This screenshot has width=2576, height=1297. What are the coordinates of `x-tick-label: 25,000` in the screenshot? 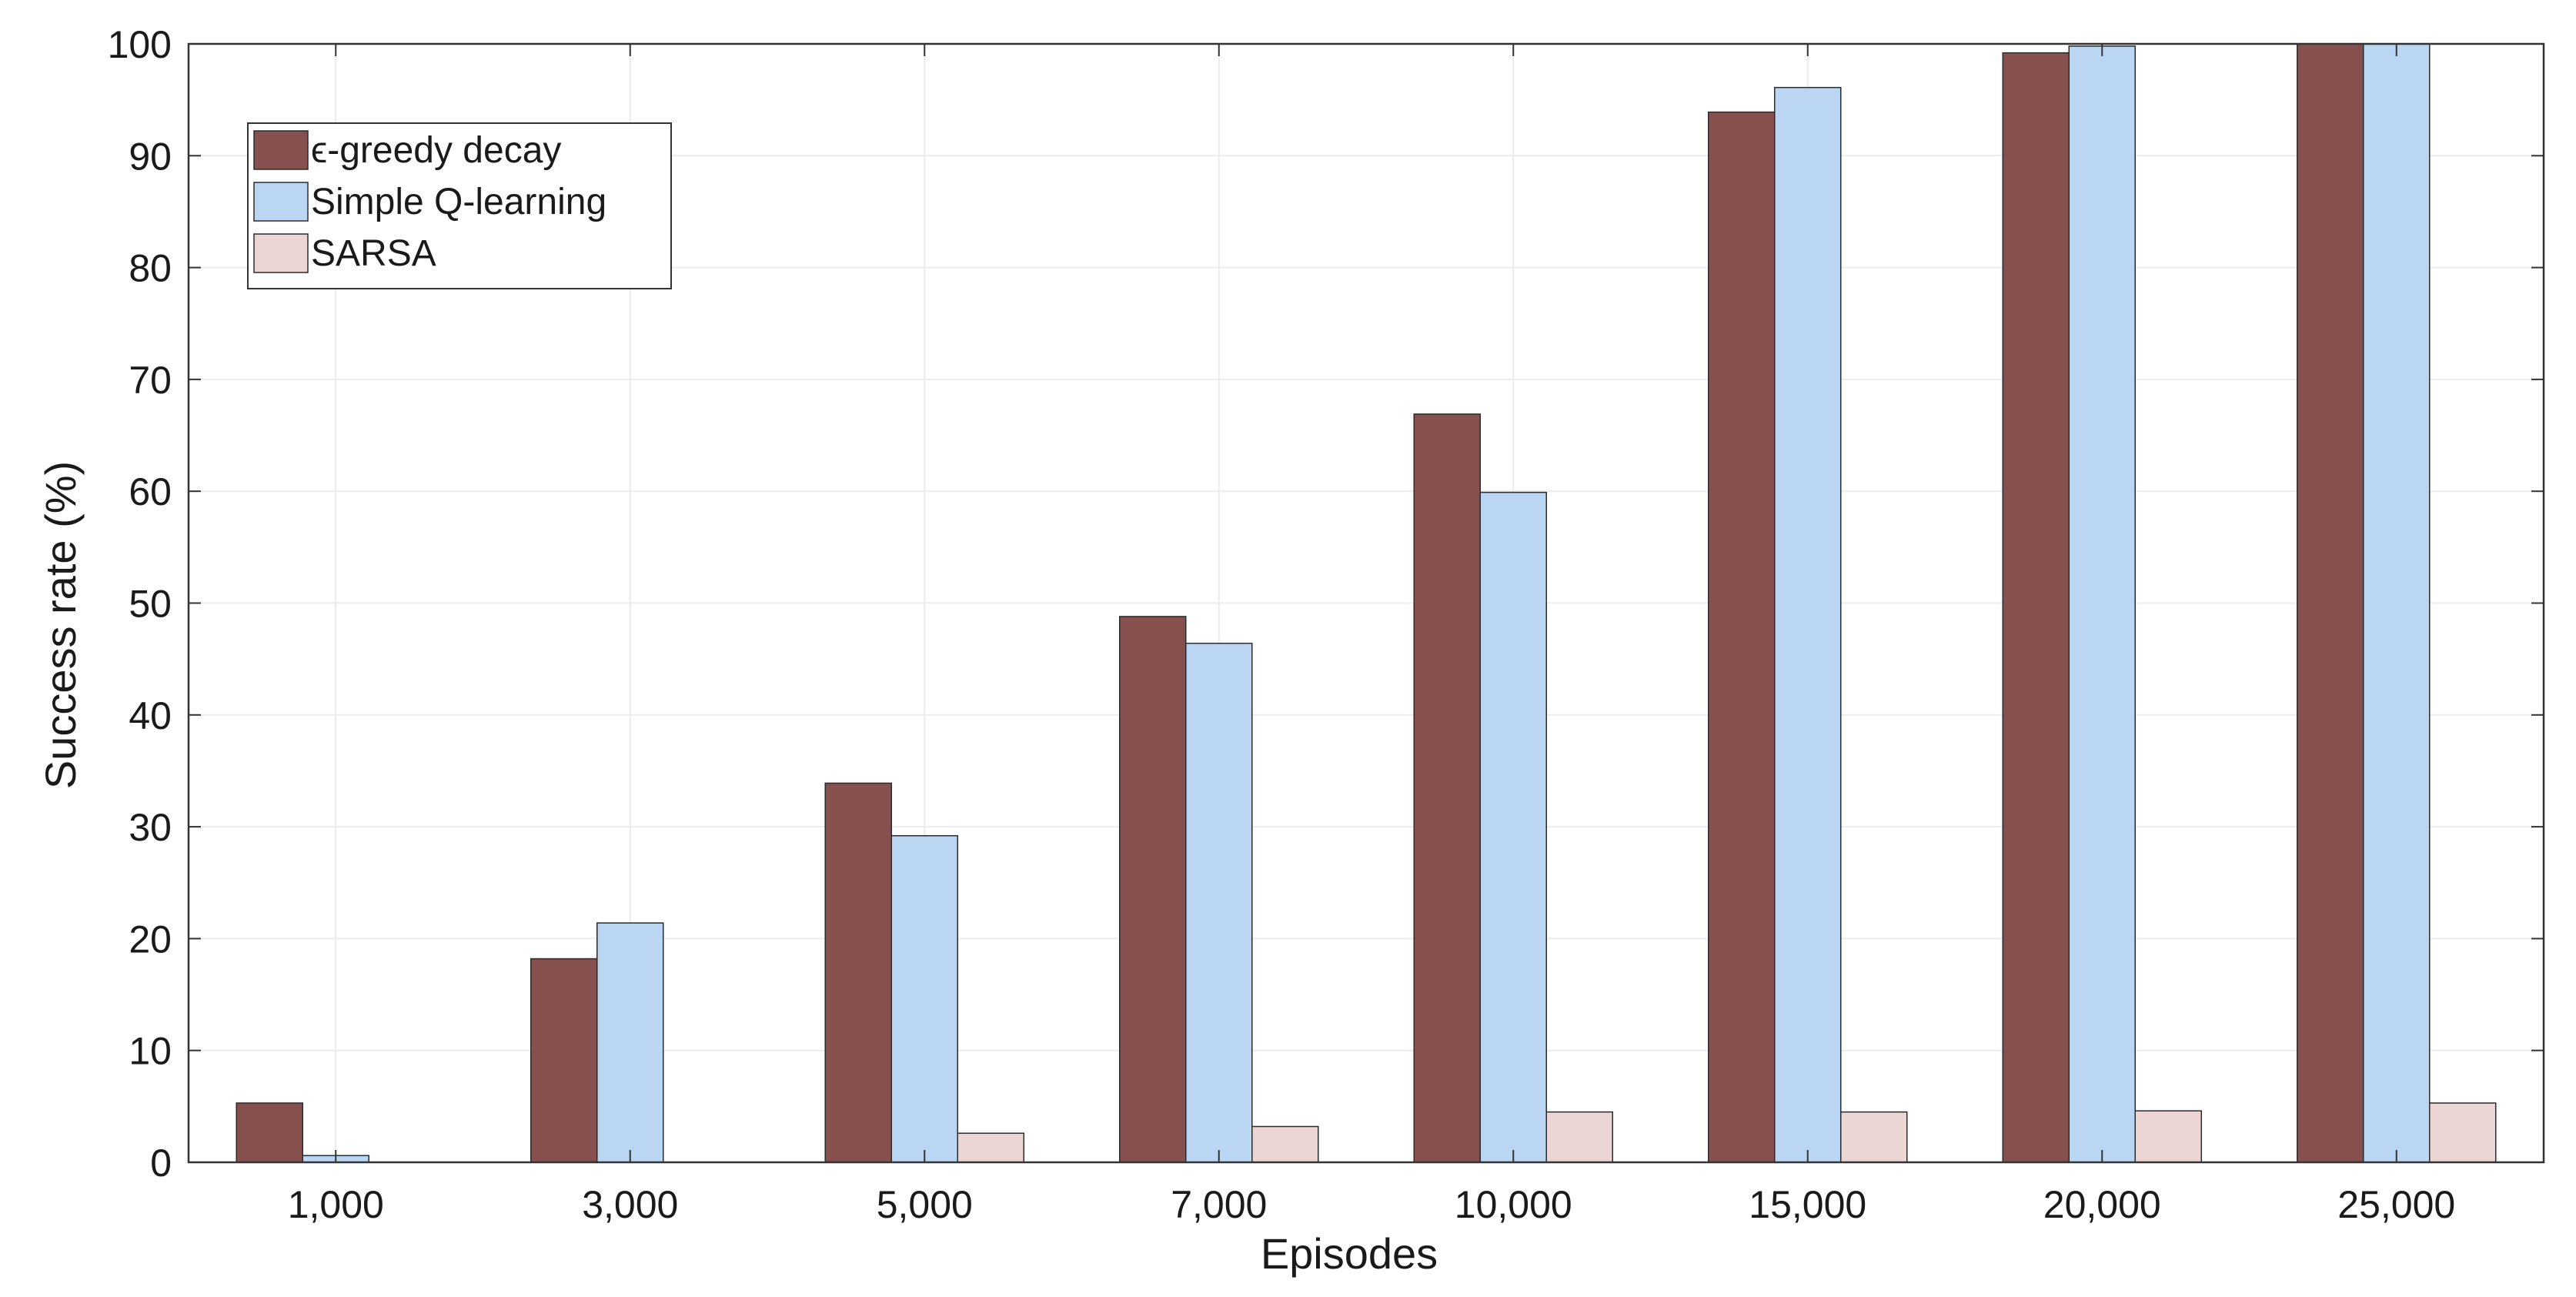 It's located at (2396, 1204).